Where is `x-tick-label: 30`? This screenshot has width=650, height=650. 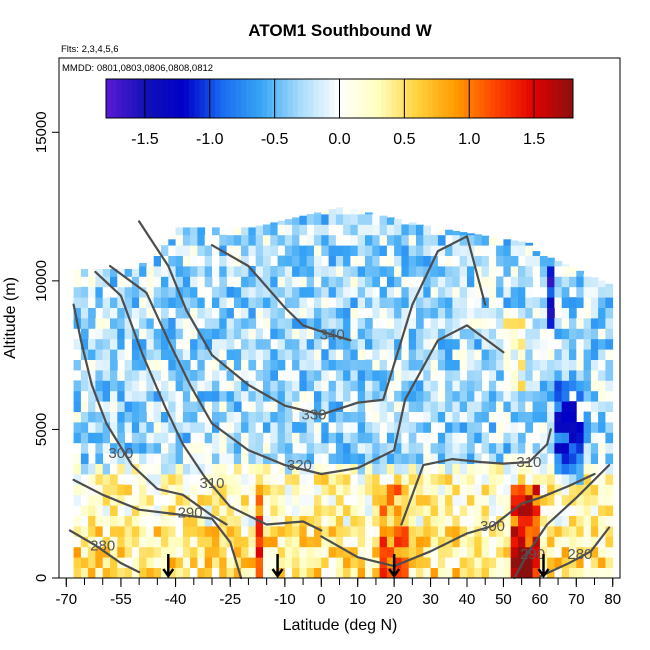 x-tick-label: 30 is located at coordinates (430, 599).